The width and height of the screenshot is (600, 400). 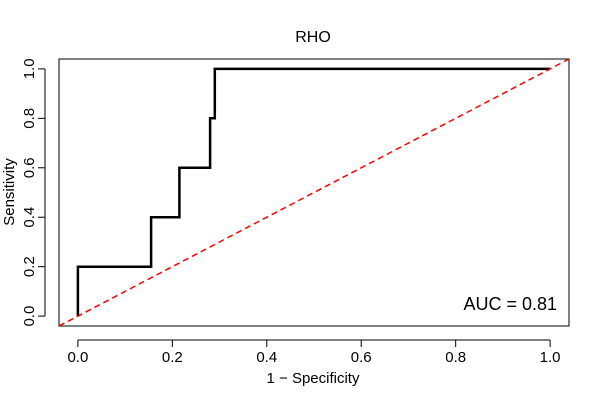 I want to click on y-tick-label: 0.2, so click(x=29, y=266).